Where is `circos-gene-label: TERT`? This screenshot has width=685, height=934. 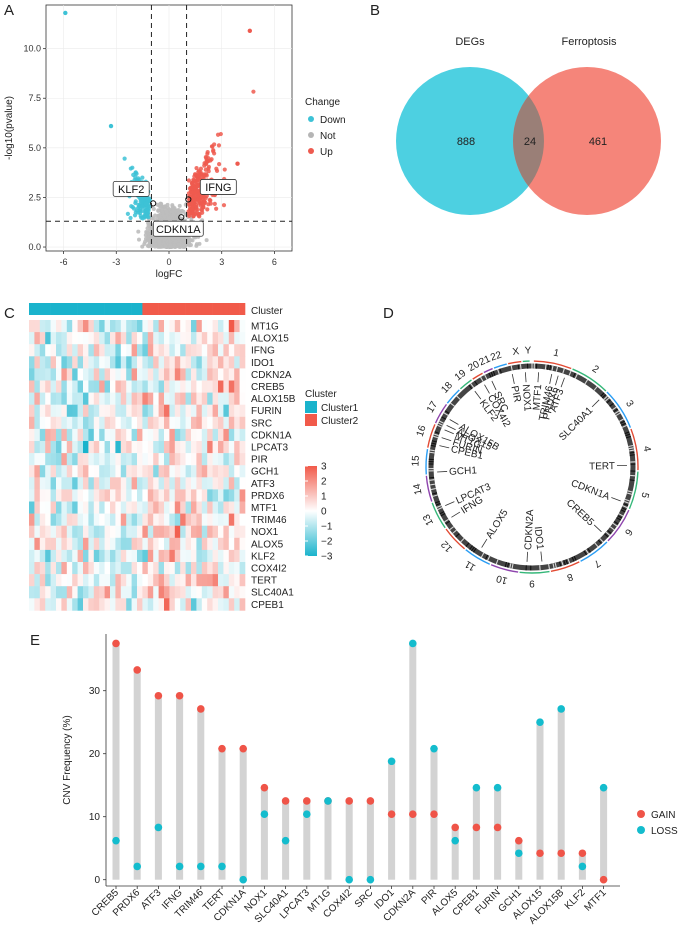 circos-gene-label: TERT is located at coordinates (602, 466).